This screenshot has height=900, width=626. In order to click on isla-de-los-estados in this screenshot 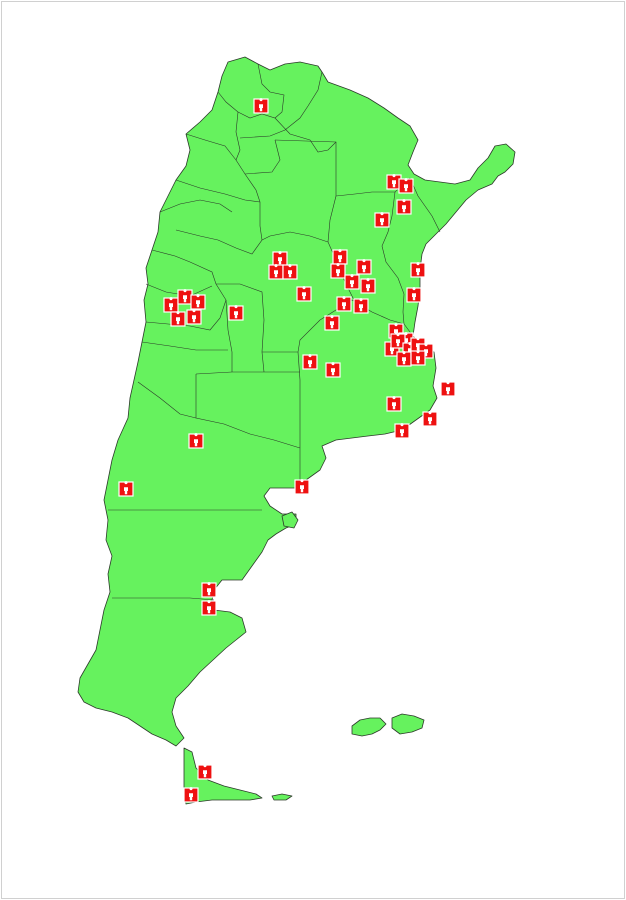, I will do `click(282, 797)`.